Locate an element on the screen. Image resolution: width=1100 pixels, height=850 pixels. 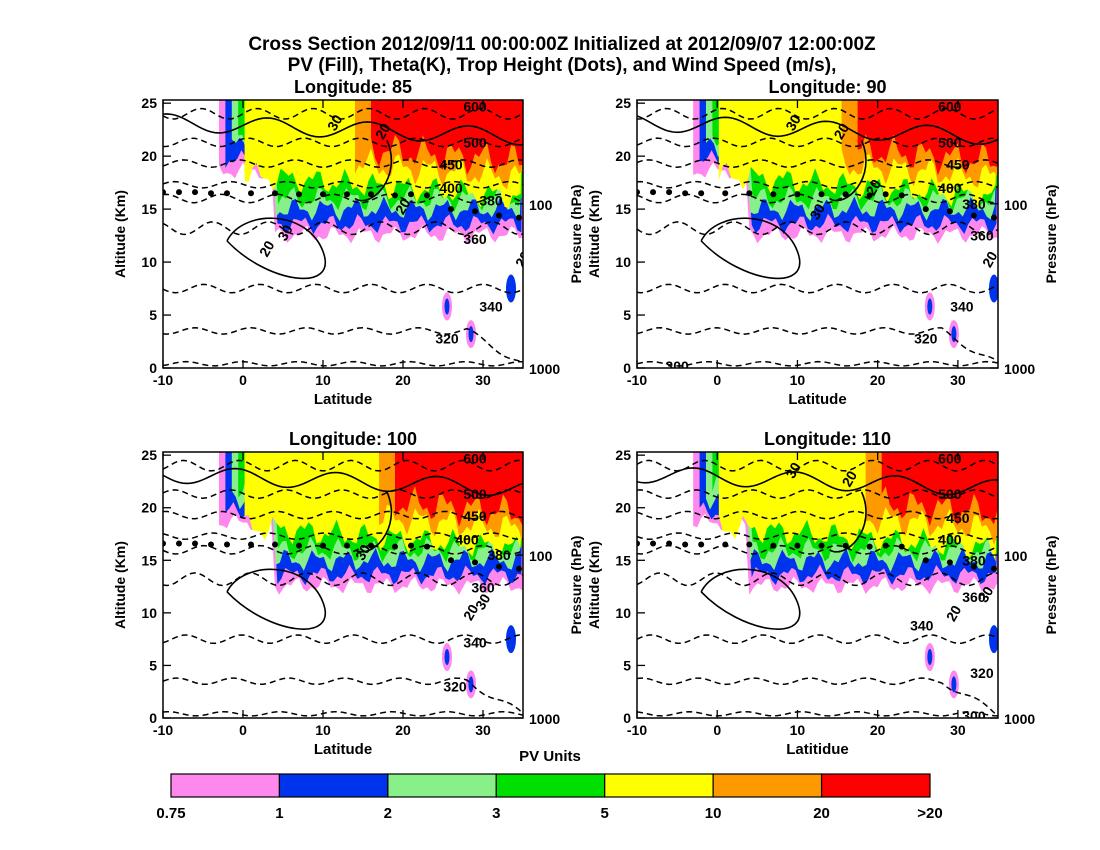
colorbar-label: 20 is located at coordinates (821, 813).